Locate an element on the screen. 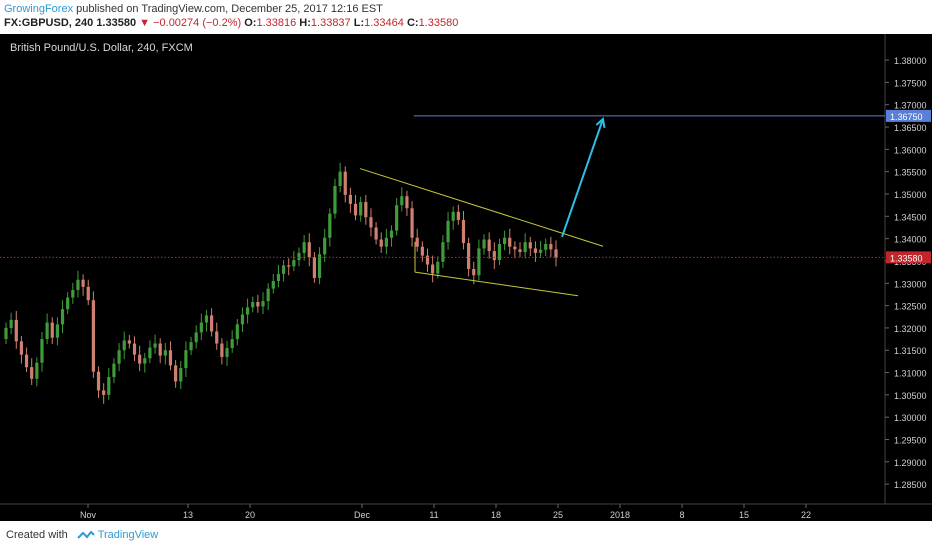 The width and height of the screenshot is (932, 550). price-tick-label: 1.34500 is located at coordinates (910, 217).